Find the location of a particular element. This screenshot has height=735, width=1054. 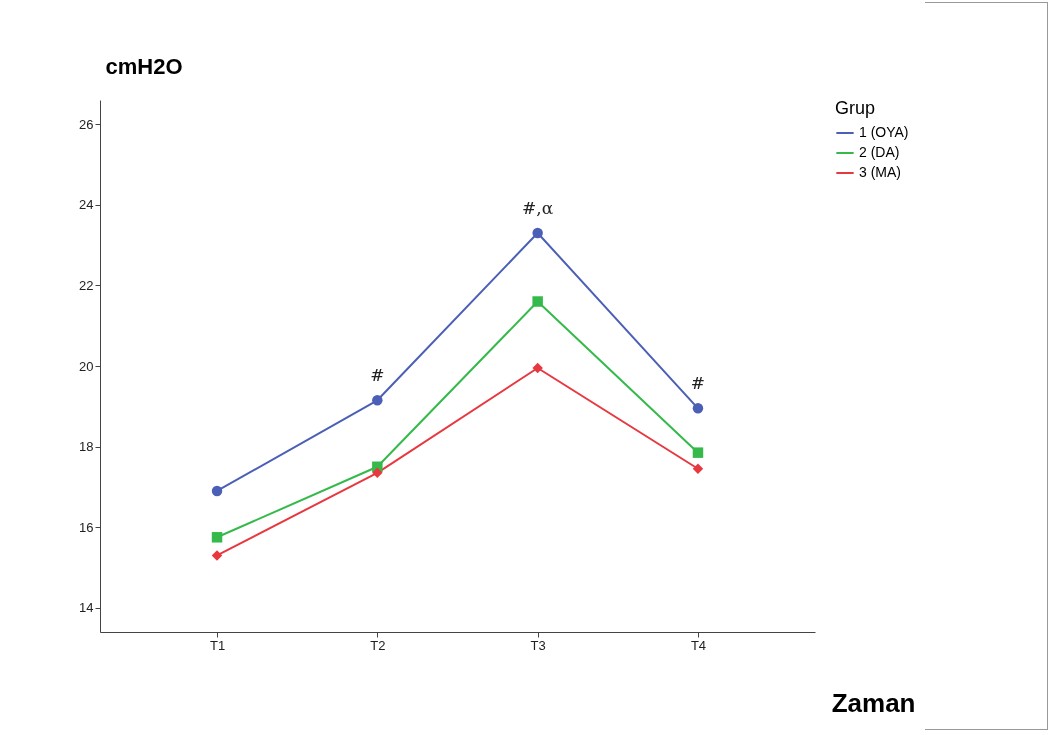

annotation: #,α is located at coordinates (538, 208).